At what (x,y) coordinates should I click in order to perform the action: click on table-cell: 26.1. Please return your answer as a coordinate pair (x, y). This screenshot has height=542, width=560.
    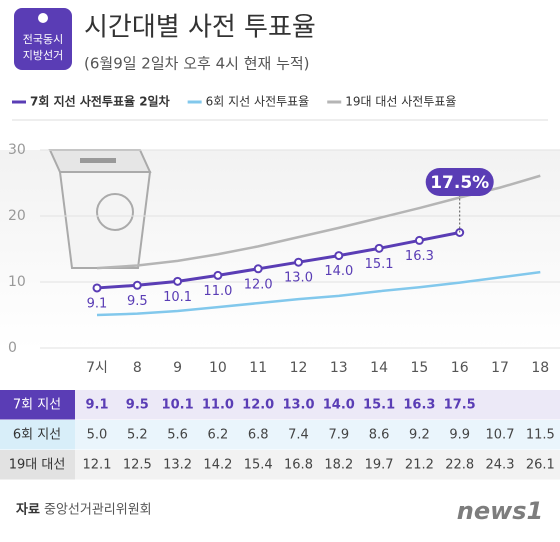
    Looking at the image, I should click on (540, 465).